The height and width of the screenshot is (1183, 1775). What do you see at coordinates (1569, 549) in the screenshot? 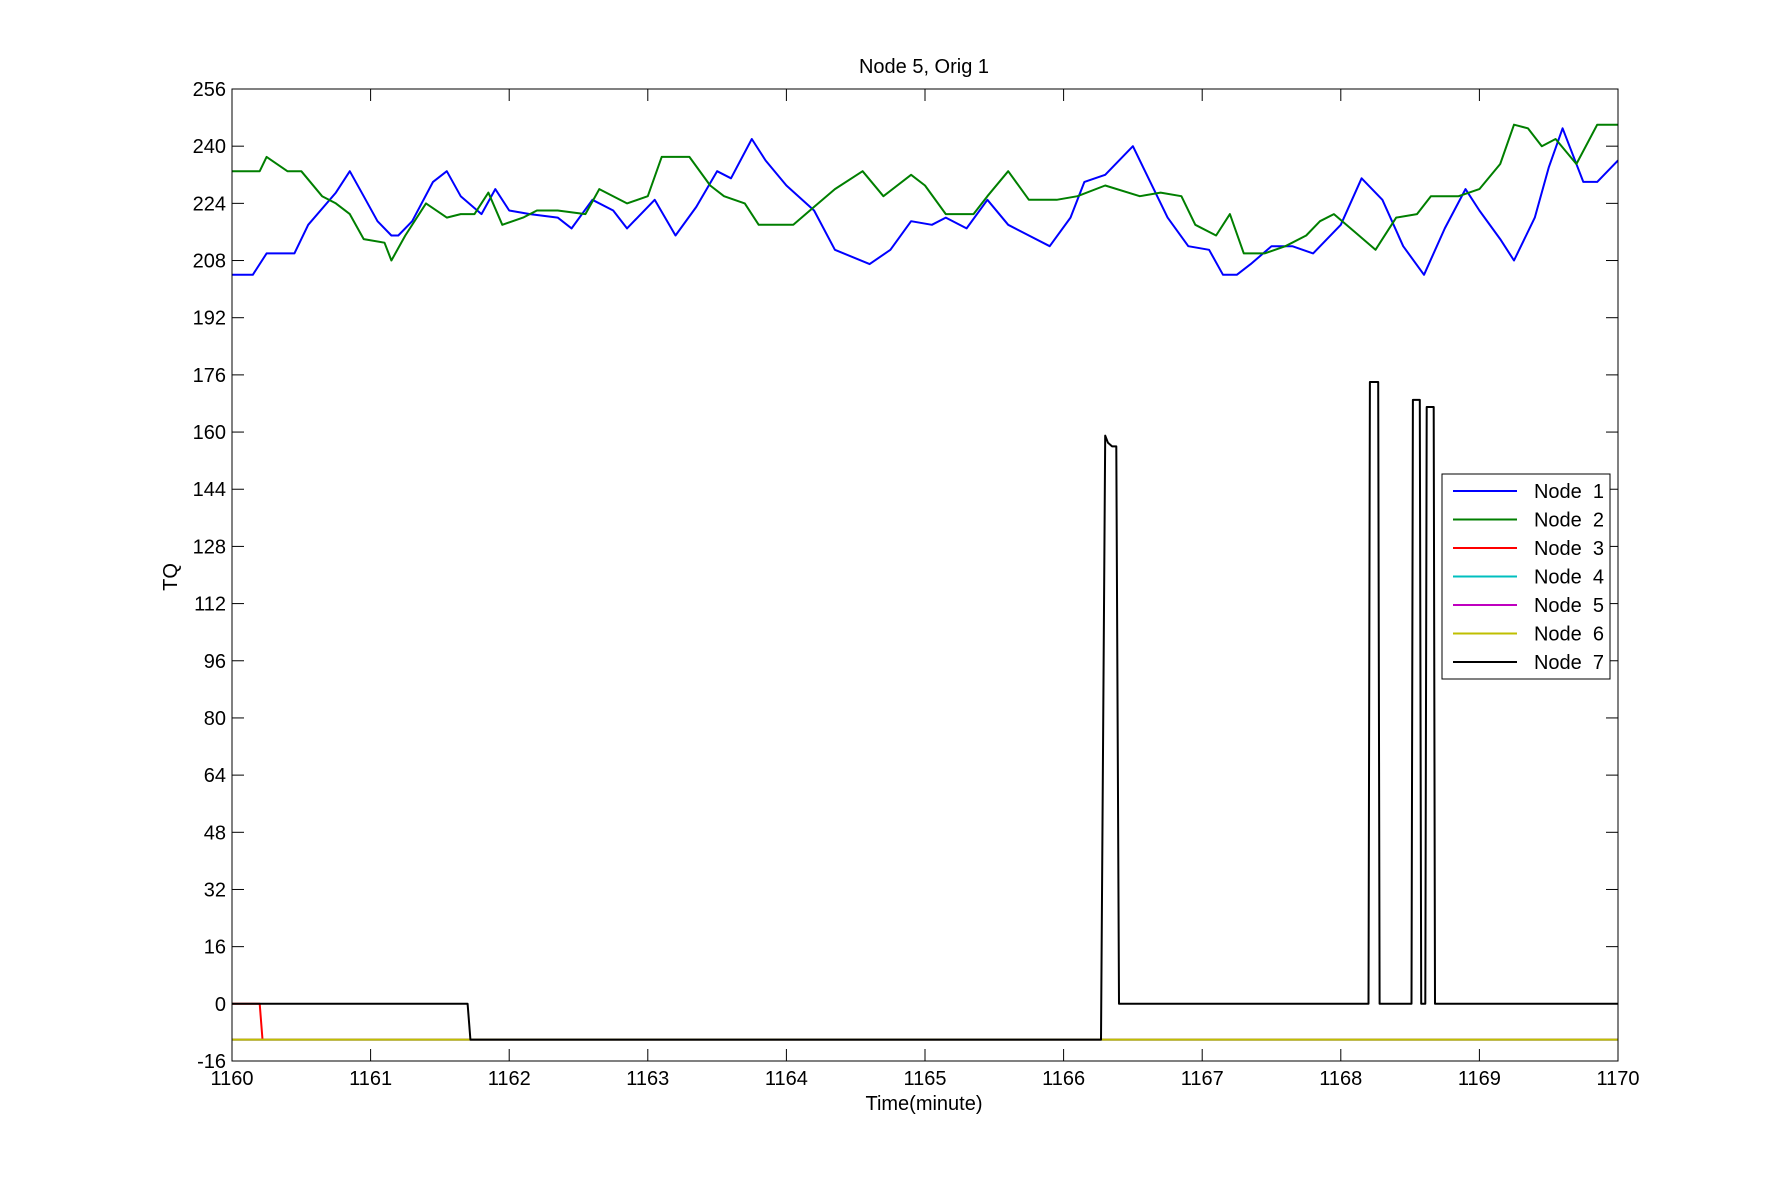
I see `legend-label-node-3: Node 3` at bounding box center [1569, 549].